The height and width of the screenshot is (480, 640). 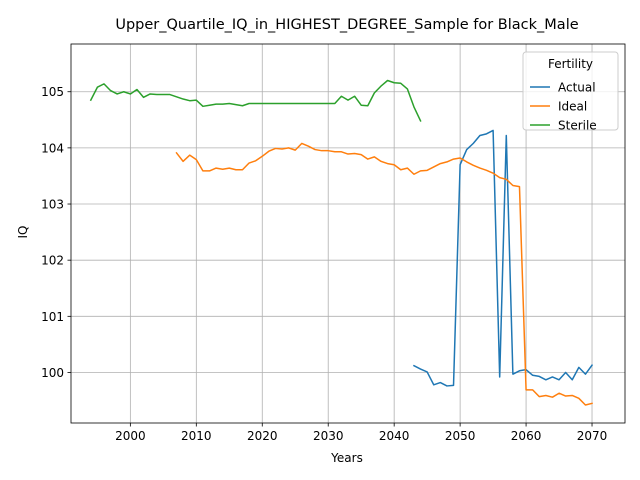 What do you see at coordinates (361, 433) in the screenshot?
I see `x-axis: 2000 2010 2020 2030 2040 2050 2060 2070` at bounding box center [361, 433].